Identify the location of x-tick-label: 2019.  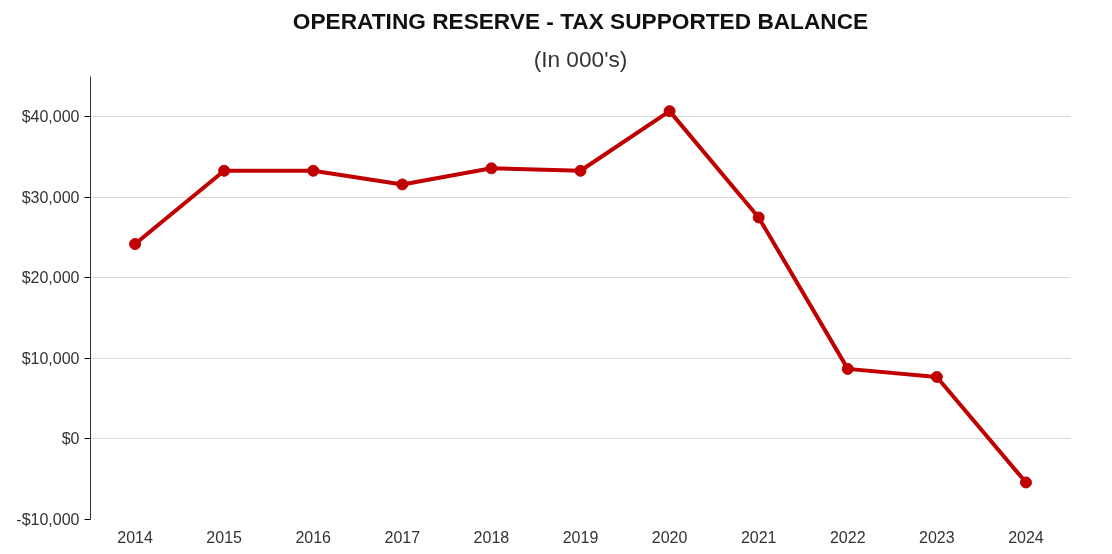
(580, 537).